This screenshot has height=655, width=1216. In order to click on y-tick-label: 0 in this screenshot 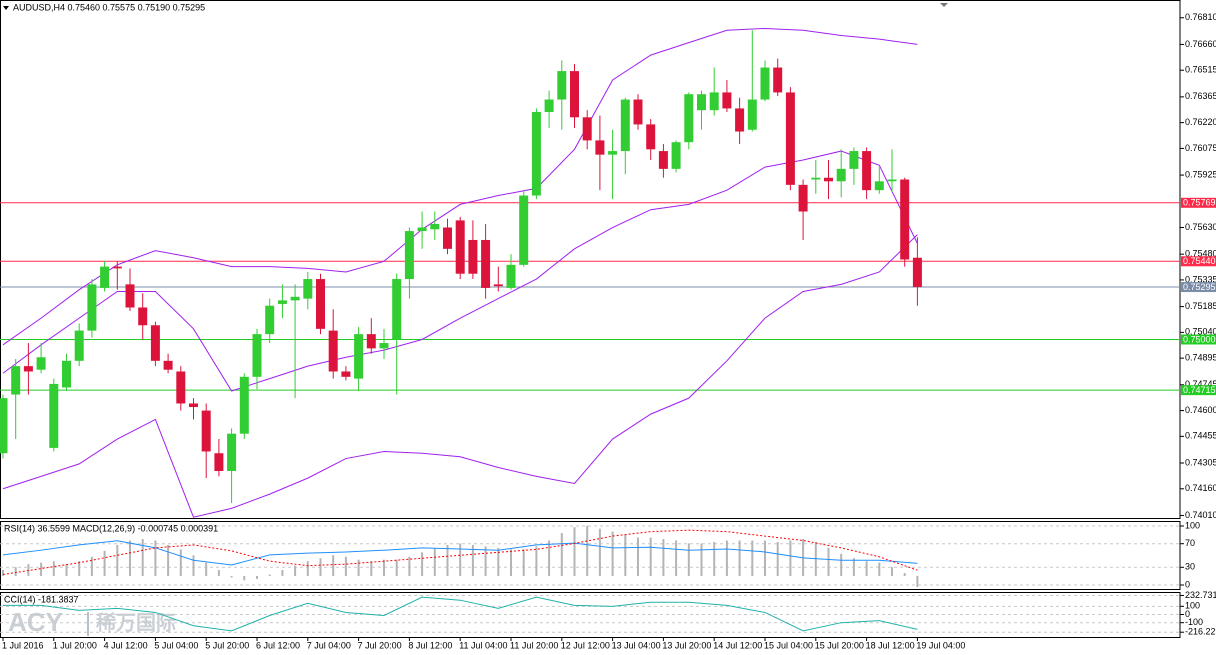, I will do `click(1187, 584)`.